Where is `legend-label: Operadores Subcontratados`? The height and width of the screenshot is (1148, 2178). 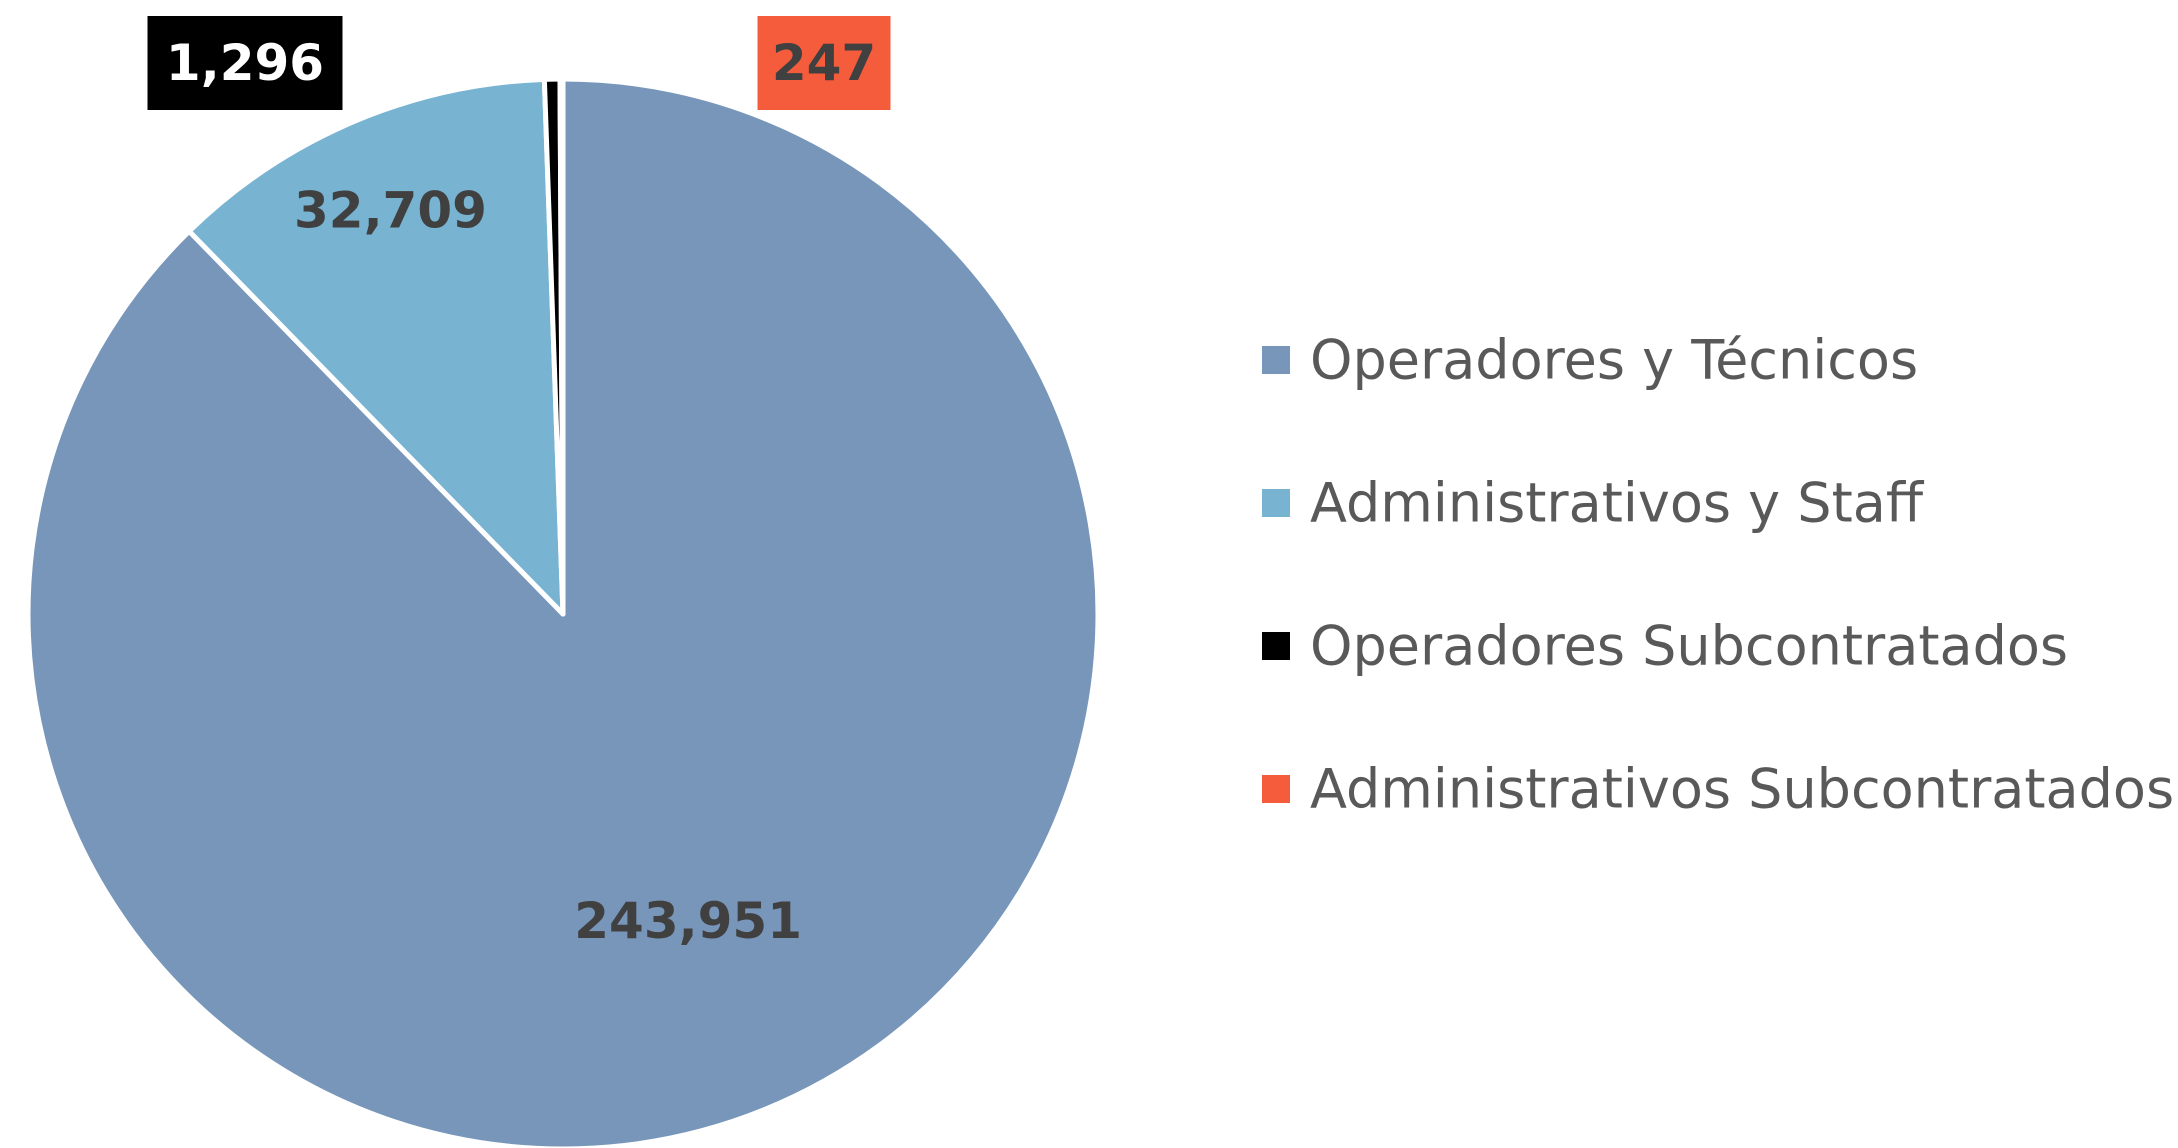 legend-label: Operadores Subcontratados is located at coordinates (1689, 646).